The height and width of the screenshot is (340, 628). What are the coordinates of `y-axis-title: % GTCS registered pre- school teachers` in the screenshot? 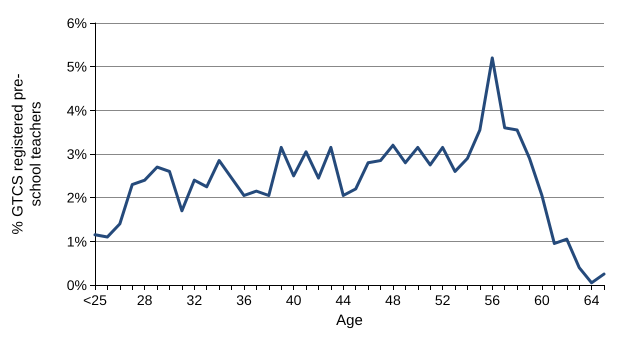 It's located at (27, 154).